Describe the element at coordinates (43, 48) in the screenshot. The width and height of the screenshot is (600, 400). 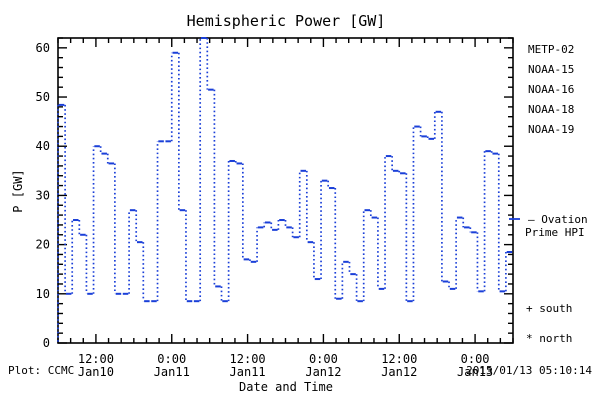
I see `y-tick-label: 60` at that location.